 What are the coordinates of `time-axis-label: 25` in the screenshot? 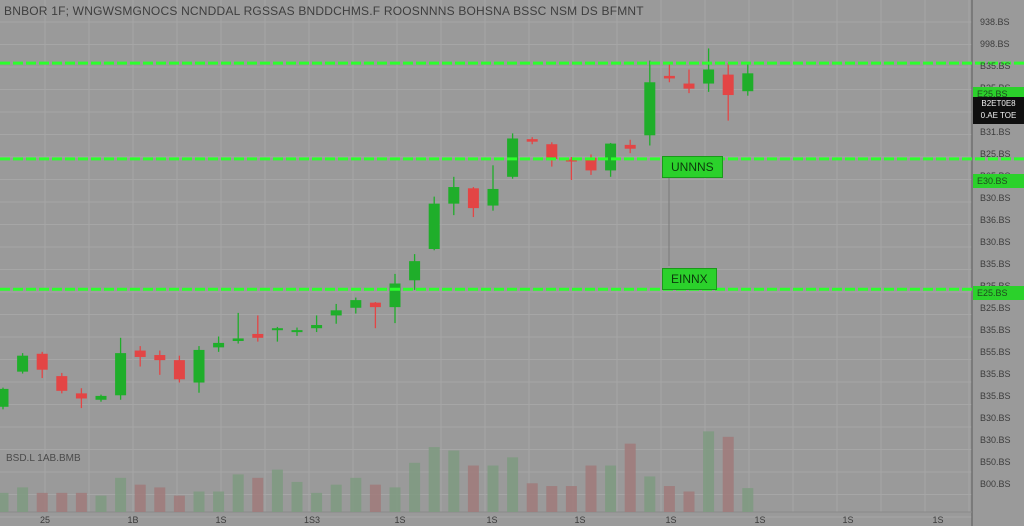 It's located at (45, 520).